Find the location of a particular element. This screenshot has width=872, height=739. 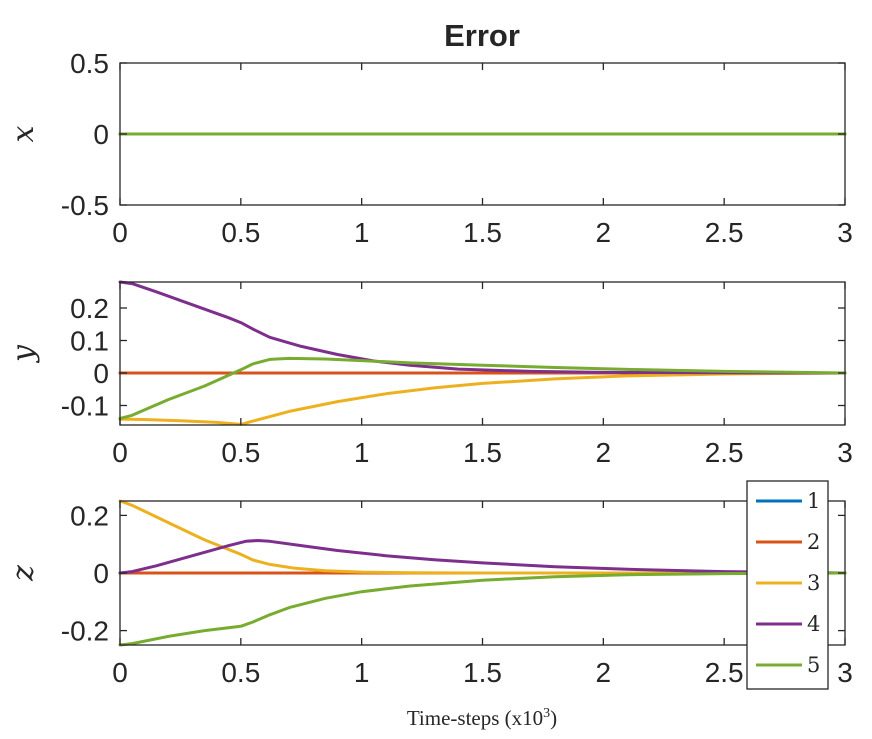

panel-z-xtick-label: 0 is located at coordinates (120, 672).